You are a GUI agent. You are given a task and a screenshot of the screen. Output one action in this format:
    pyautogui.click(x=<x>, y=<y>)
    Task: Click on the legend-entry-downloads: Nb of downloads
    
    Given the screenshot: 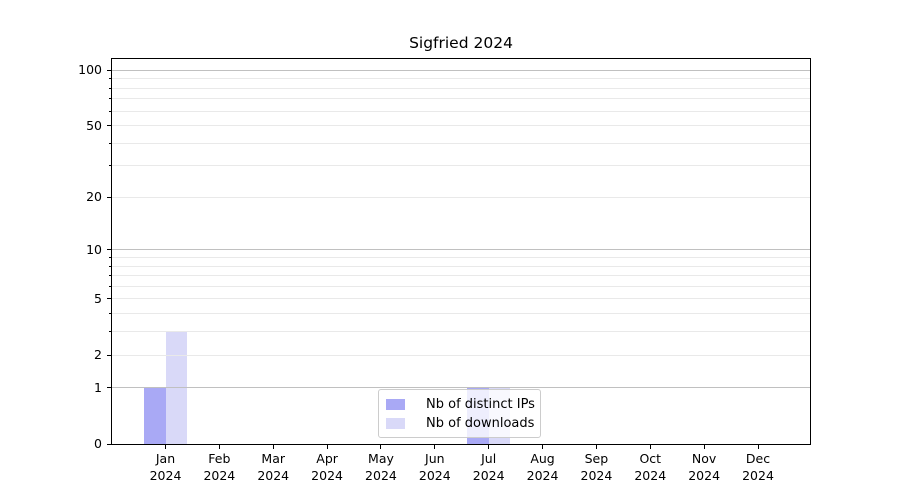 What is the action you would take?
    pyautogui.click(x=460, y=423)
    